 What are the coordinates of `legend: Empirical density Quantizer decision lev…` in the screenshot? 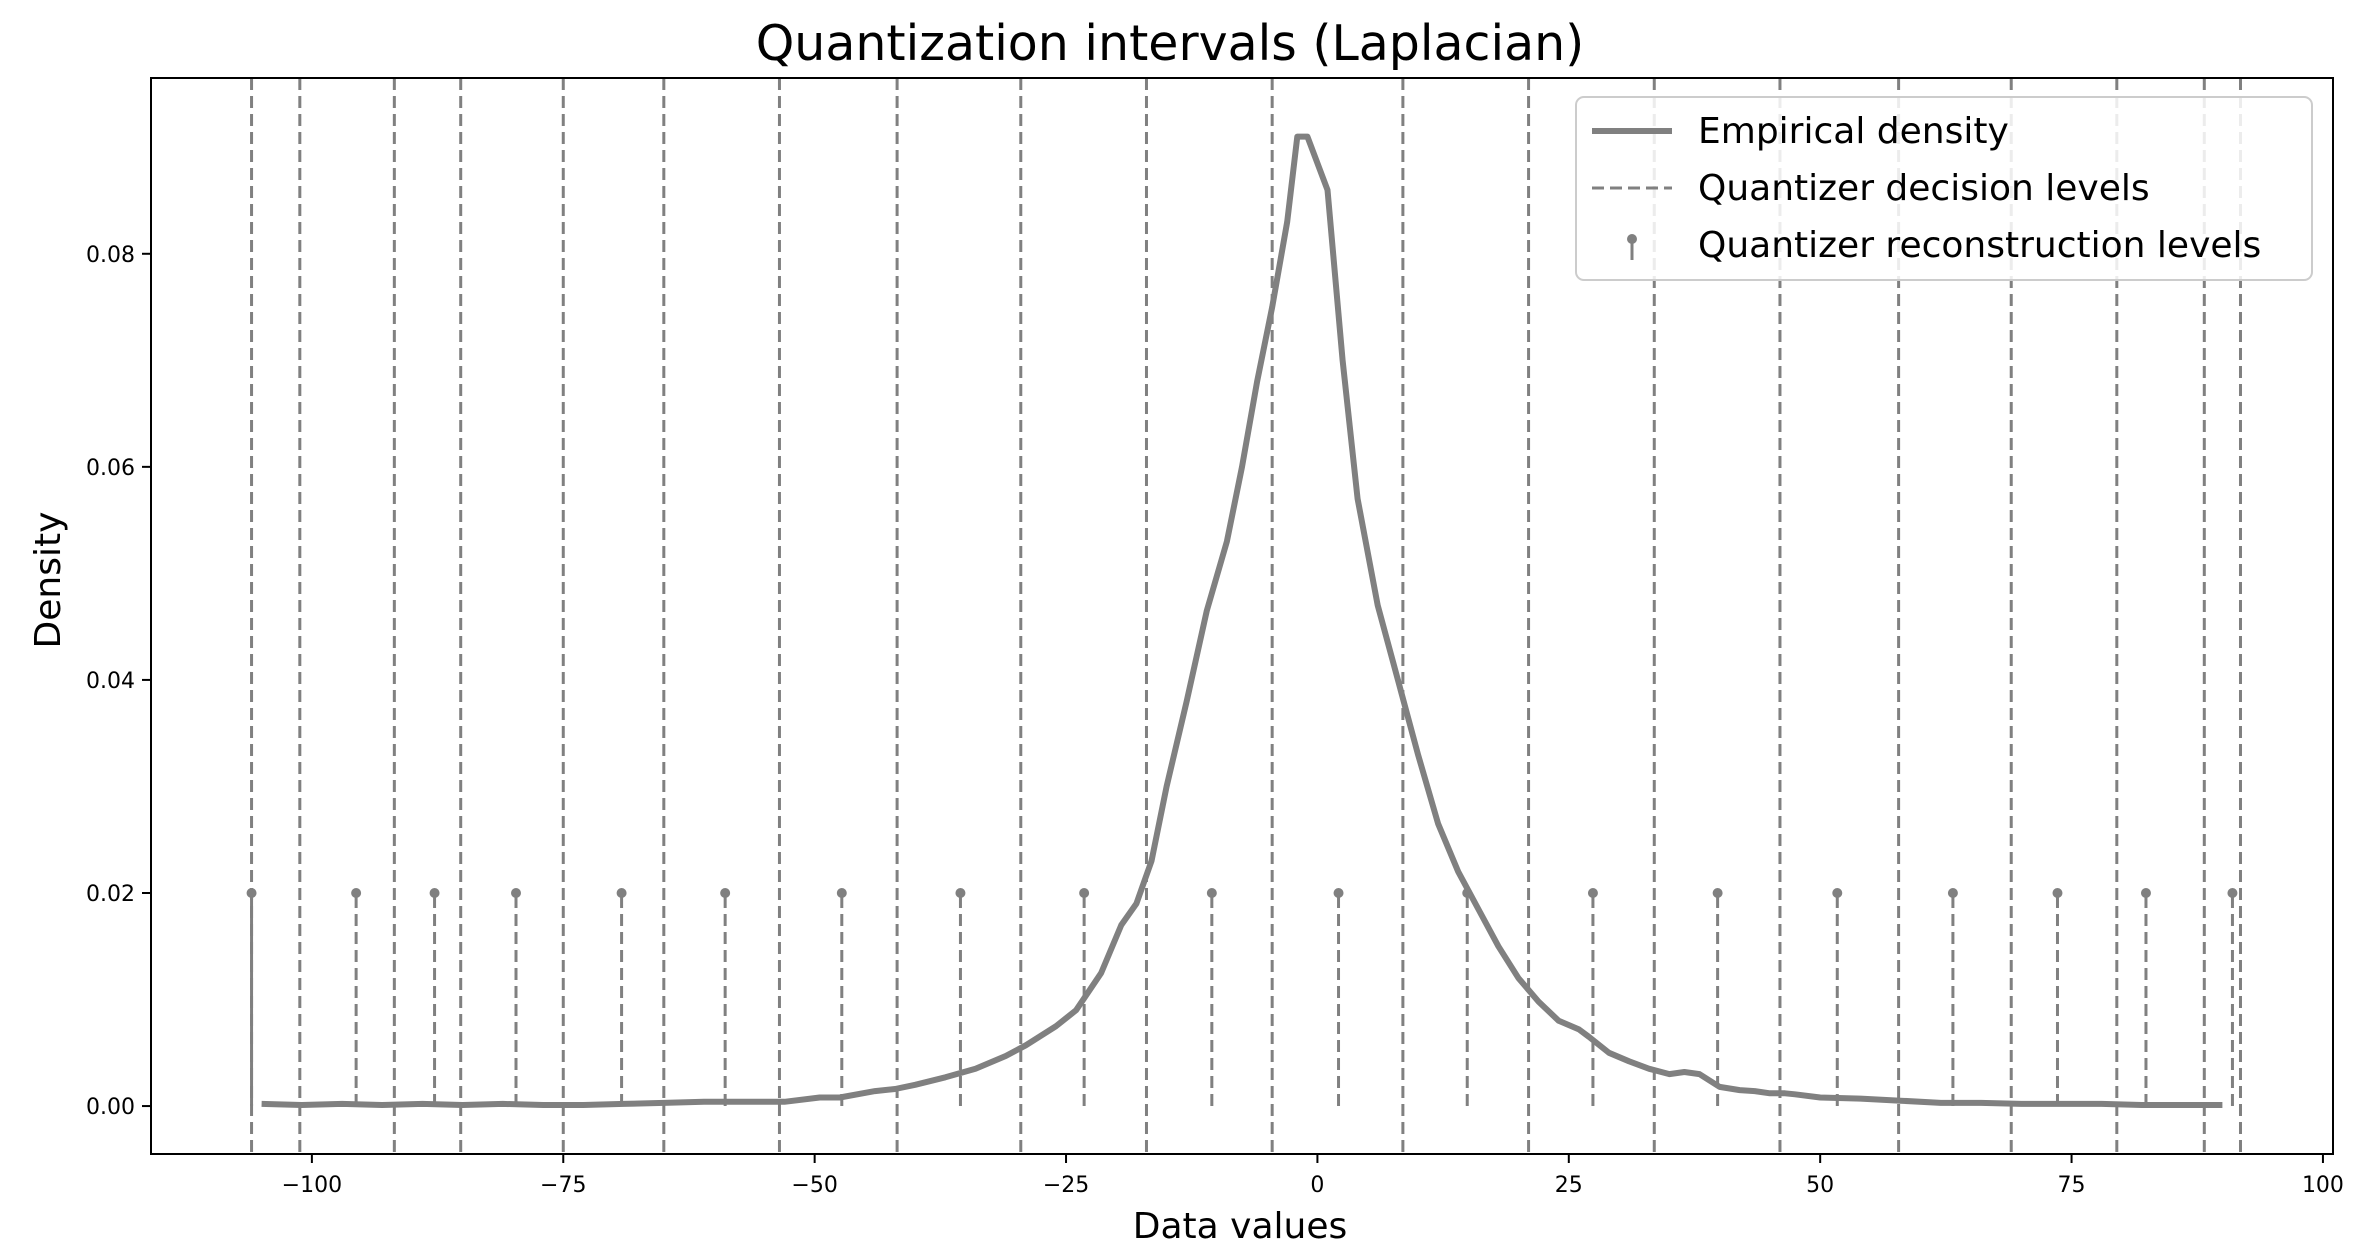 It's located at (1944, 188).